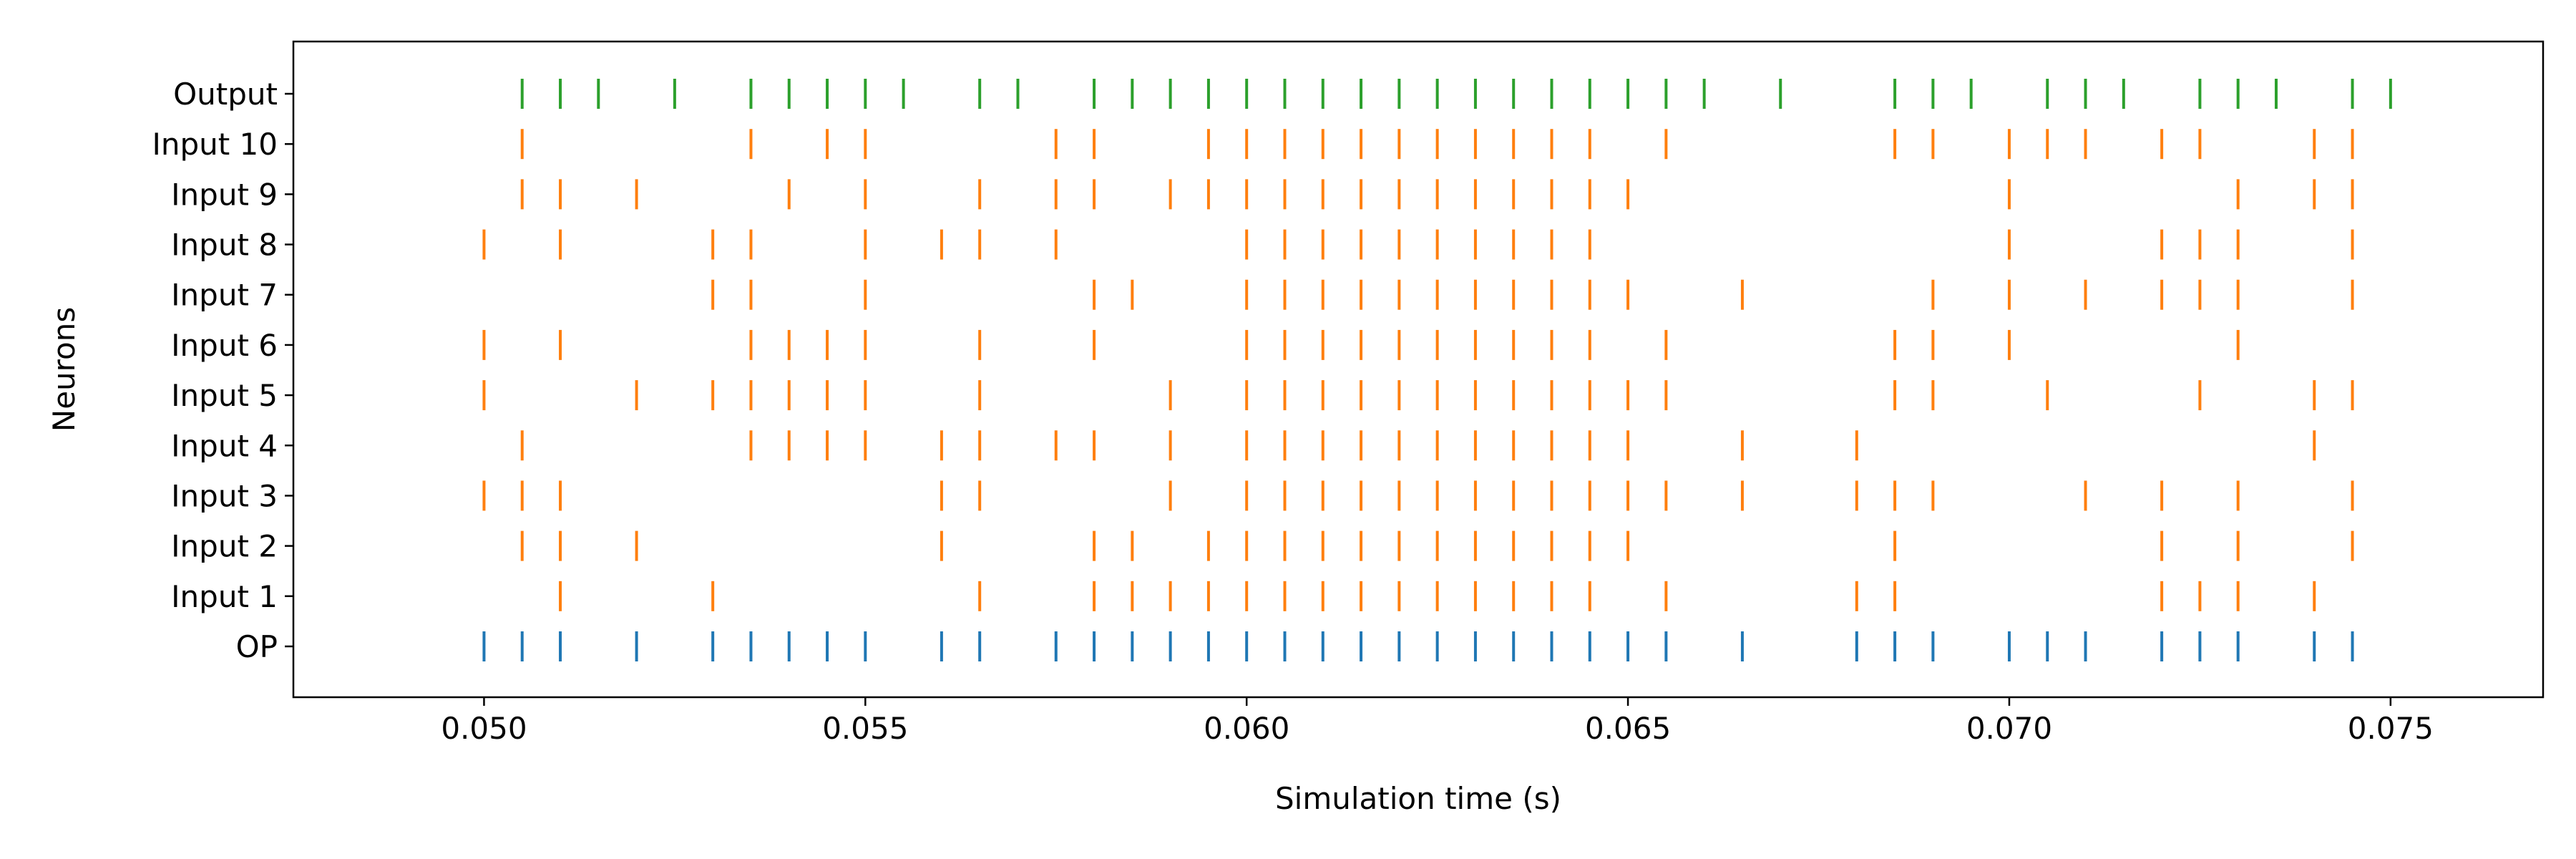 Image resolution: width=2576 pixels, height=859 pixels. I want to click on y-tick-label: Input 3, so click(224, 495).